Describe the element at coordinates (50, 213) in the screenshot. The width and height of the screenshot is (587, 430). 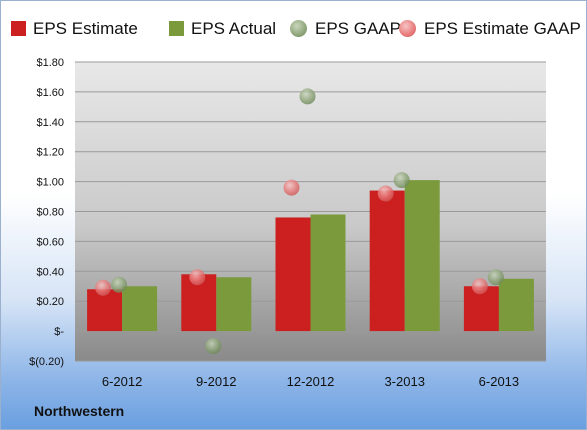
I see `y-tick-label: $0.80` at that location.